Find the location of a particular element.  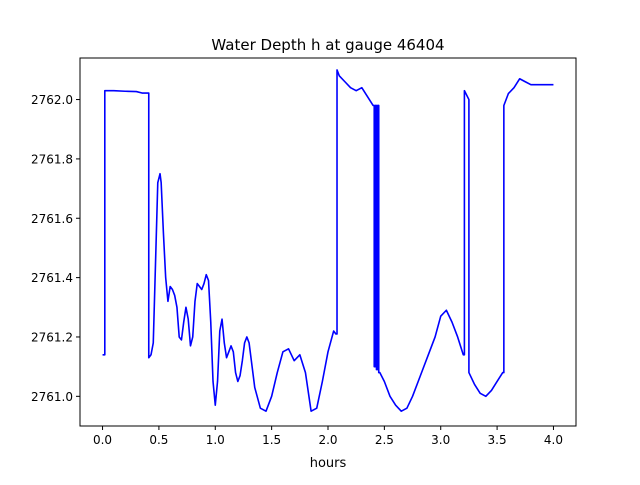

y-axis-ticks: 2761.0 2761.2 2761.4 2761.6 2761.8 2762.0 is located at coordinates (55, 248).